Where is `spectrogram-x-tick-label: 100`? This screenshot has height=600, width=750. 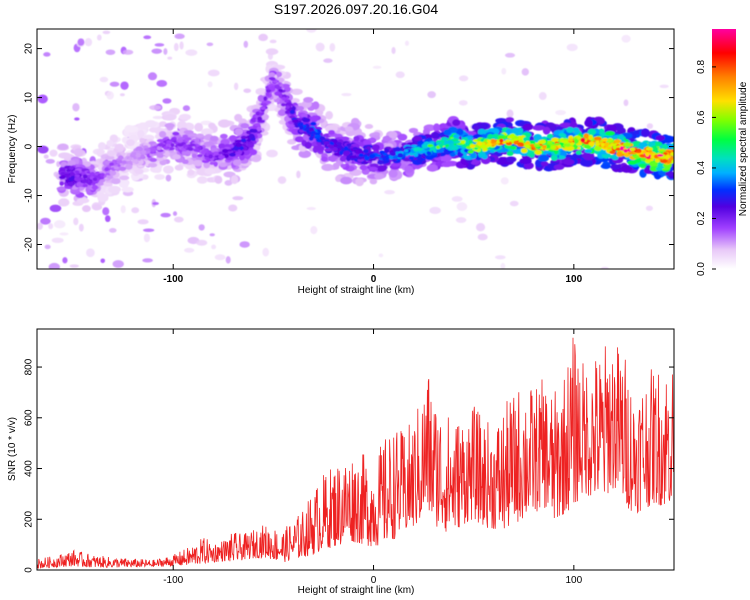
spectrogram-x-tick-label: 100 is located at coordinates (573, 279).